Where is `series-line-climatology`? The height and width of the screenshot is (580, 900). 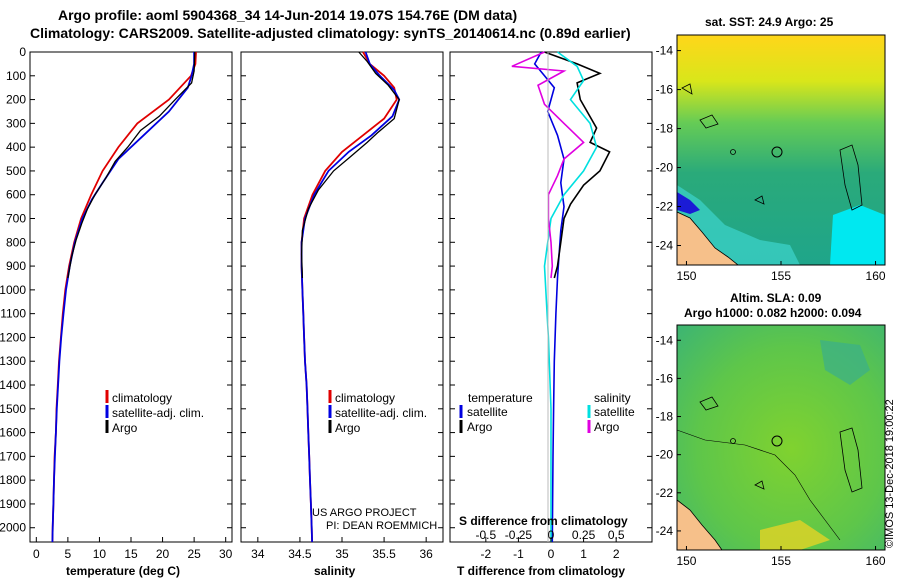 series-line-climatology is located at coordinates (124, 297).